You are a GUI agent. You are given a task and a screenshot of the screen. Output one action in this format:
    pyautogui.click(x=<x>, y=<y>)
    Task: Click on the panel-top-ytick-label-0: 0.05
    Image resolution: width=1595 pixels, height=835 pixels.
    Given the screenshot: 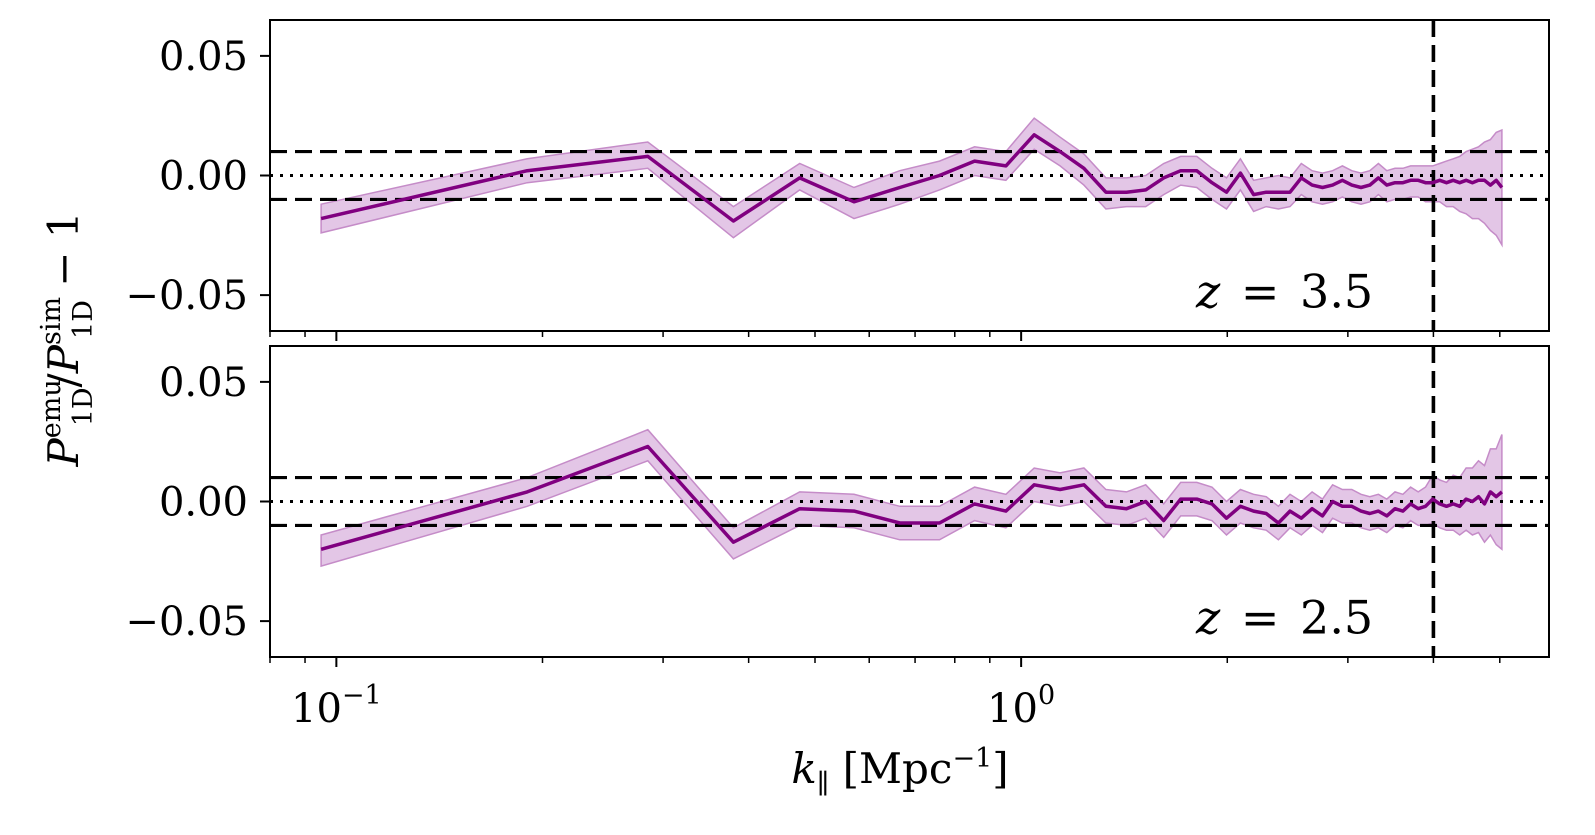 What is the action you would take?
    pyautogui.click(x=203, y=57)
    